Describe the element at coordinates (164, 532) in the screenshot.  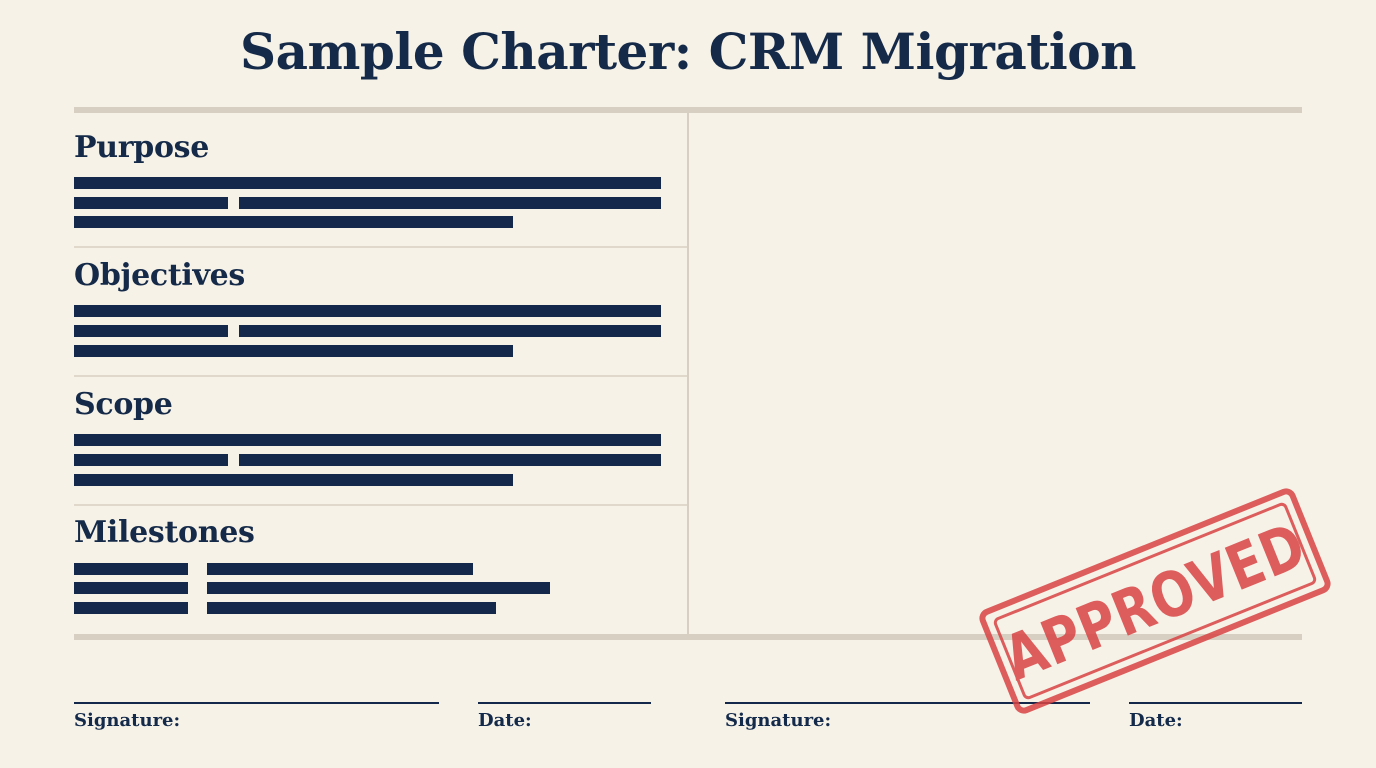
I see `section-heading-milestones: Milestones` at that location.